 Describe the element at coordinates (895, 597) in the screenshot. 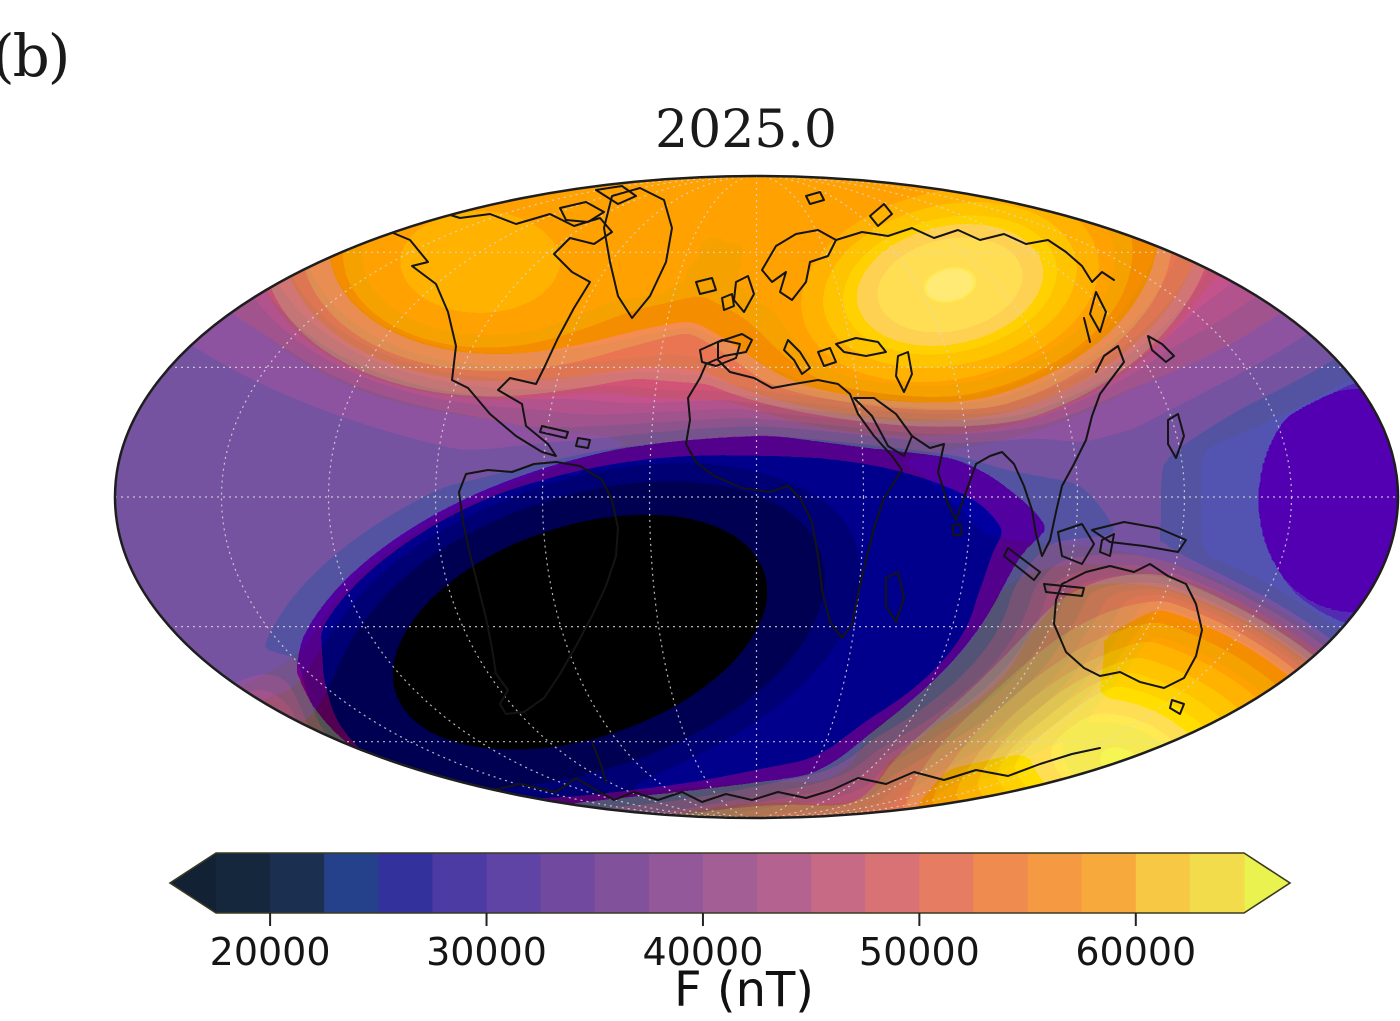

I see `coast-madagascar` at that location.